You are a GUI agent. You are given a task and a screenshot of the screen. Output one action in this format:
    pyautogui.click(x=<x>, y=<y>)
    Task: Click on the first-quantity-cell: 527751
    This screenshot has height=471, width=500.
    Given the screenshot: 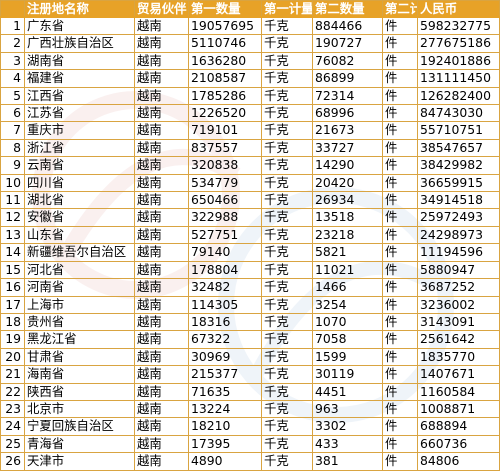 What is the action you would take?
    pyautogui.click(x=225, y=235)
    